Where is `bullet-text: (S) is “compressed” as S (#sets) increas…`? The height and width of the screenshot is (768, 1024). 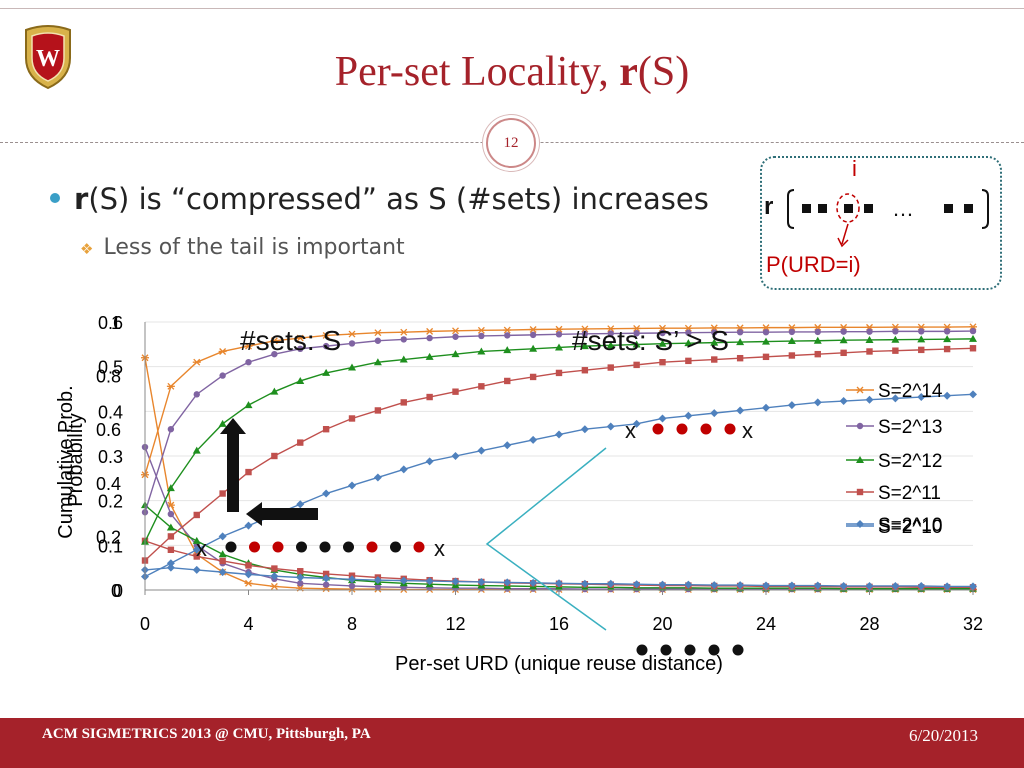
bullet-text: (S) is “compressed” as S (#sets) increas… is located at coordinates (398, 199).